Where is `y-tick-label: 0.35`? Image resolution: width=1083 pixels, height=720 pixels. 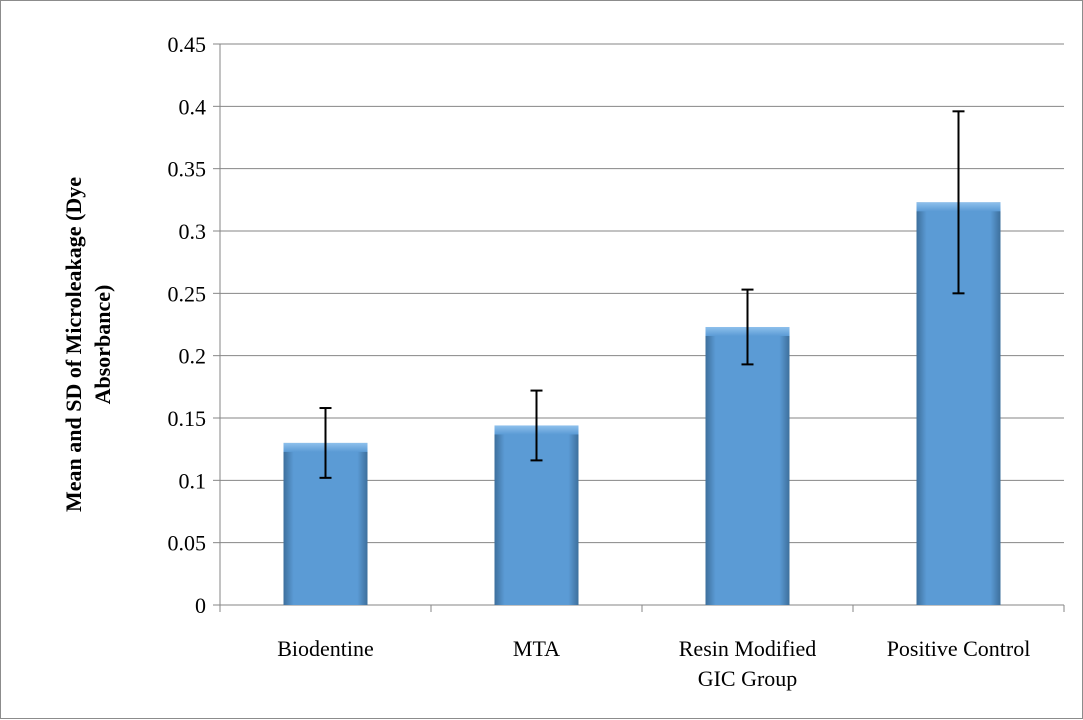
y-tick-label: 0.35 is located at coordinates (187, 169).